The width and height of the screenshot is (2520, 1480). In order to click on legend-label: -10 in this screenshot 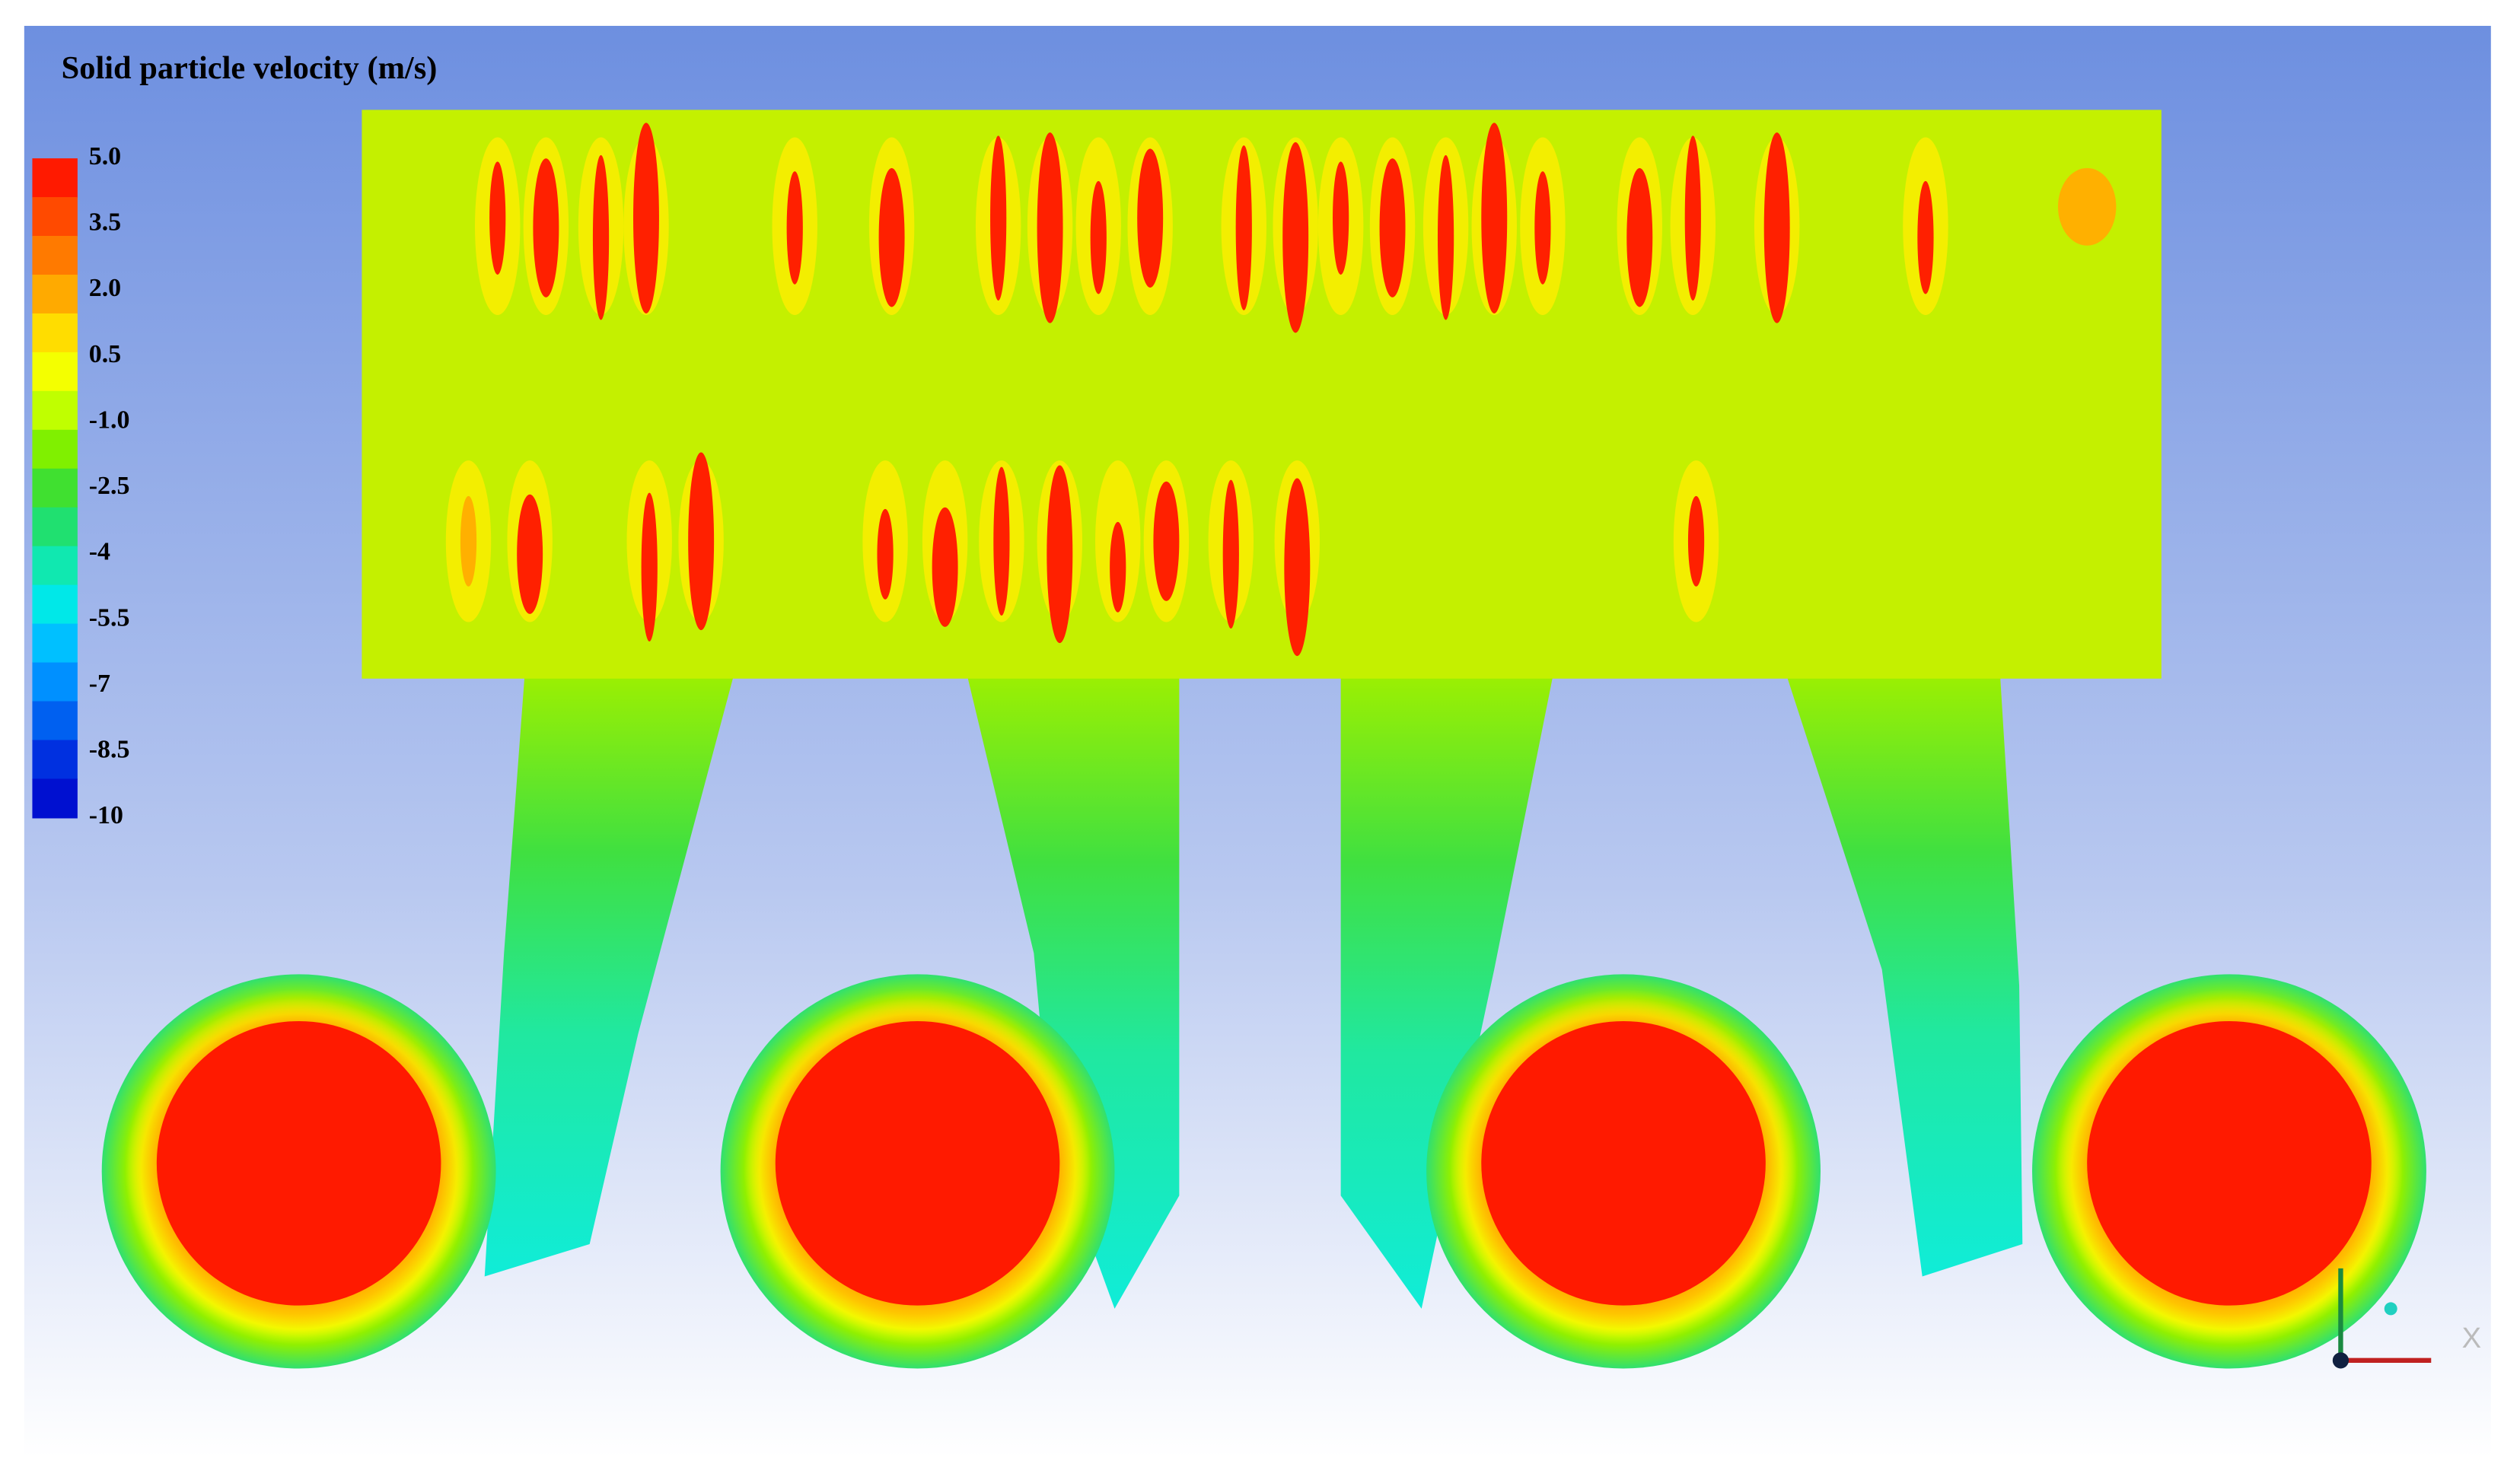, I will do `click(106, 815)`.